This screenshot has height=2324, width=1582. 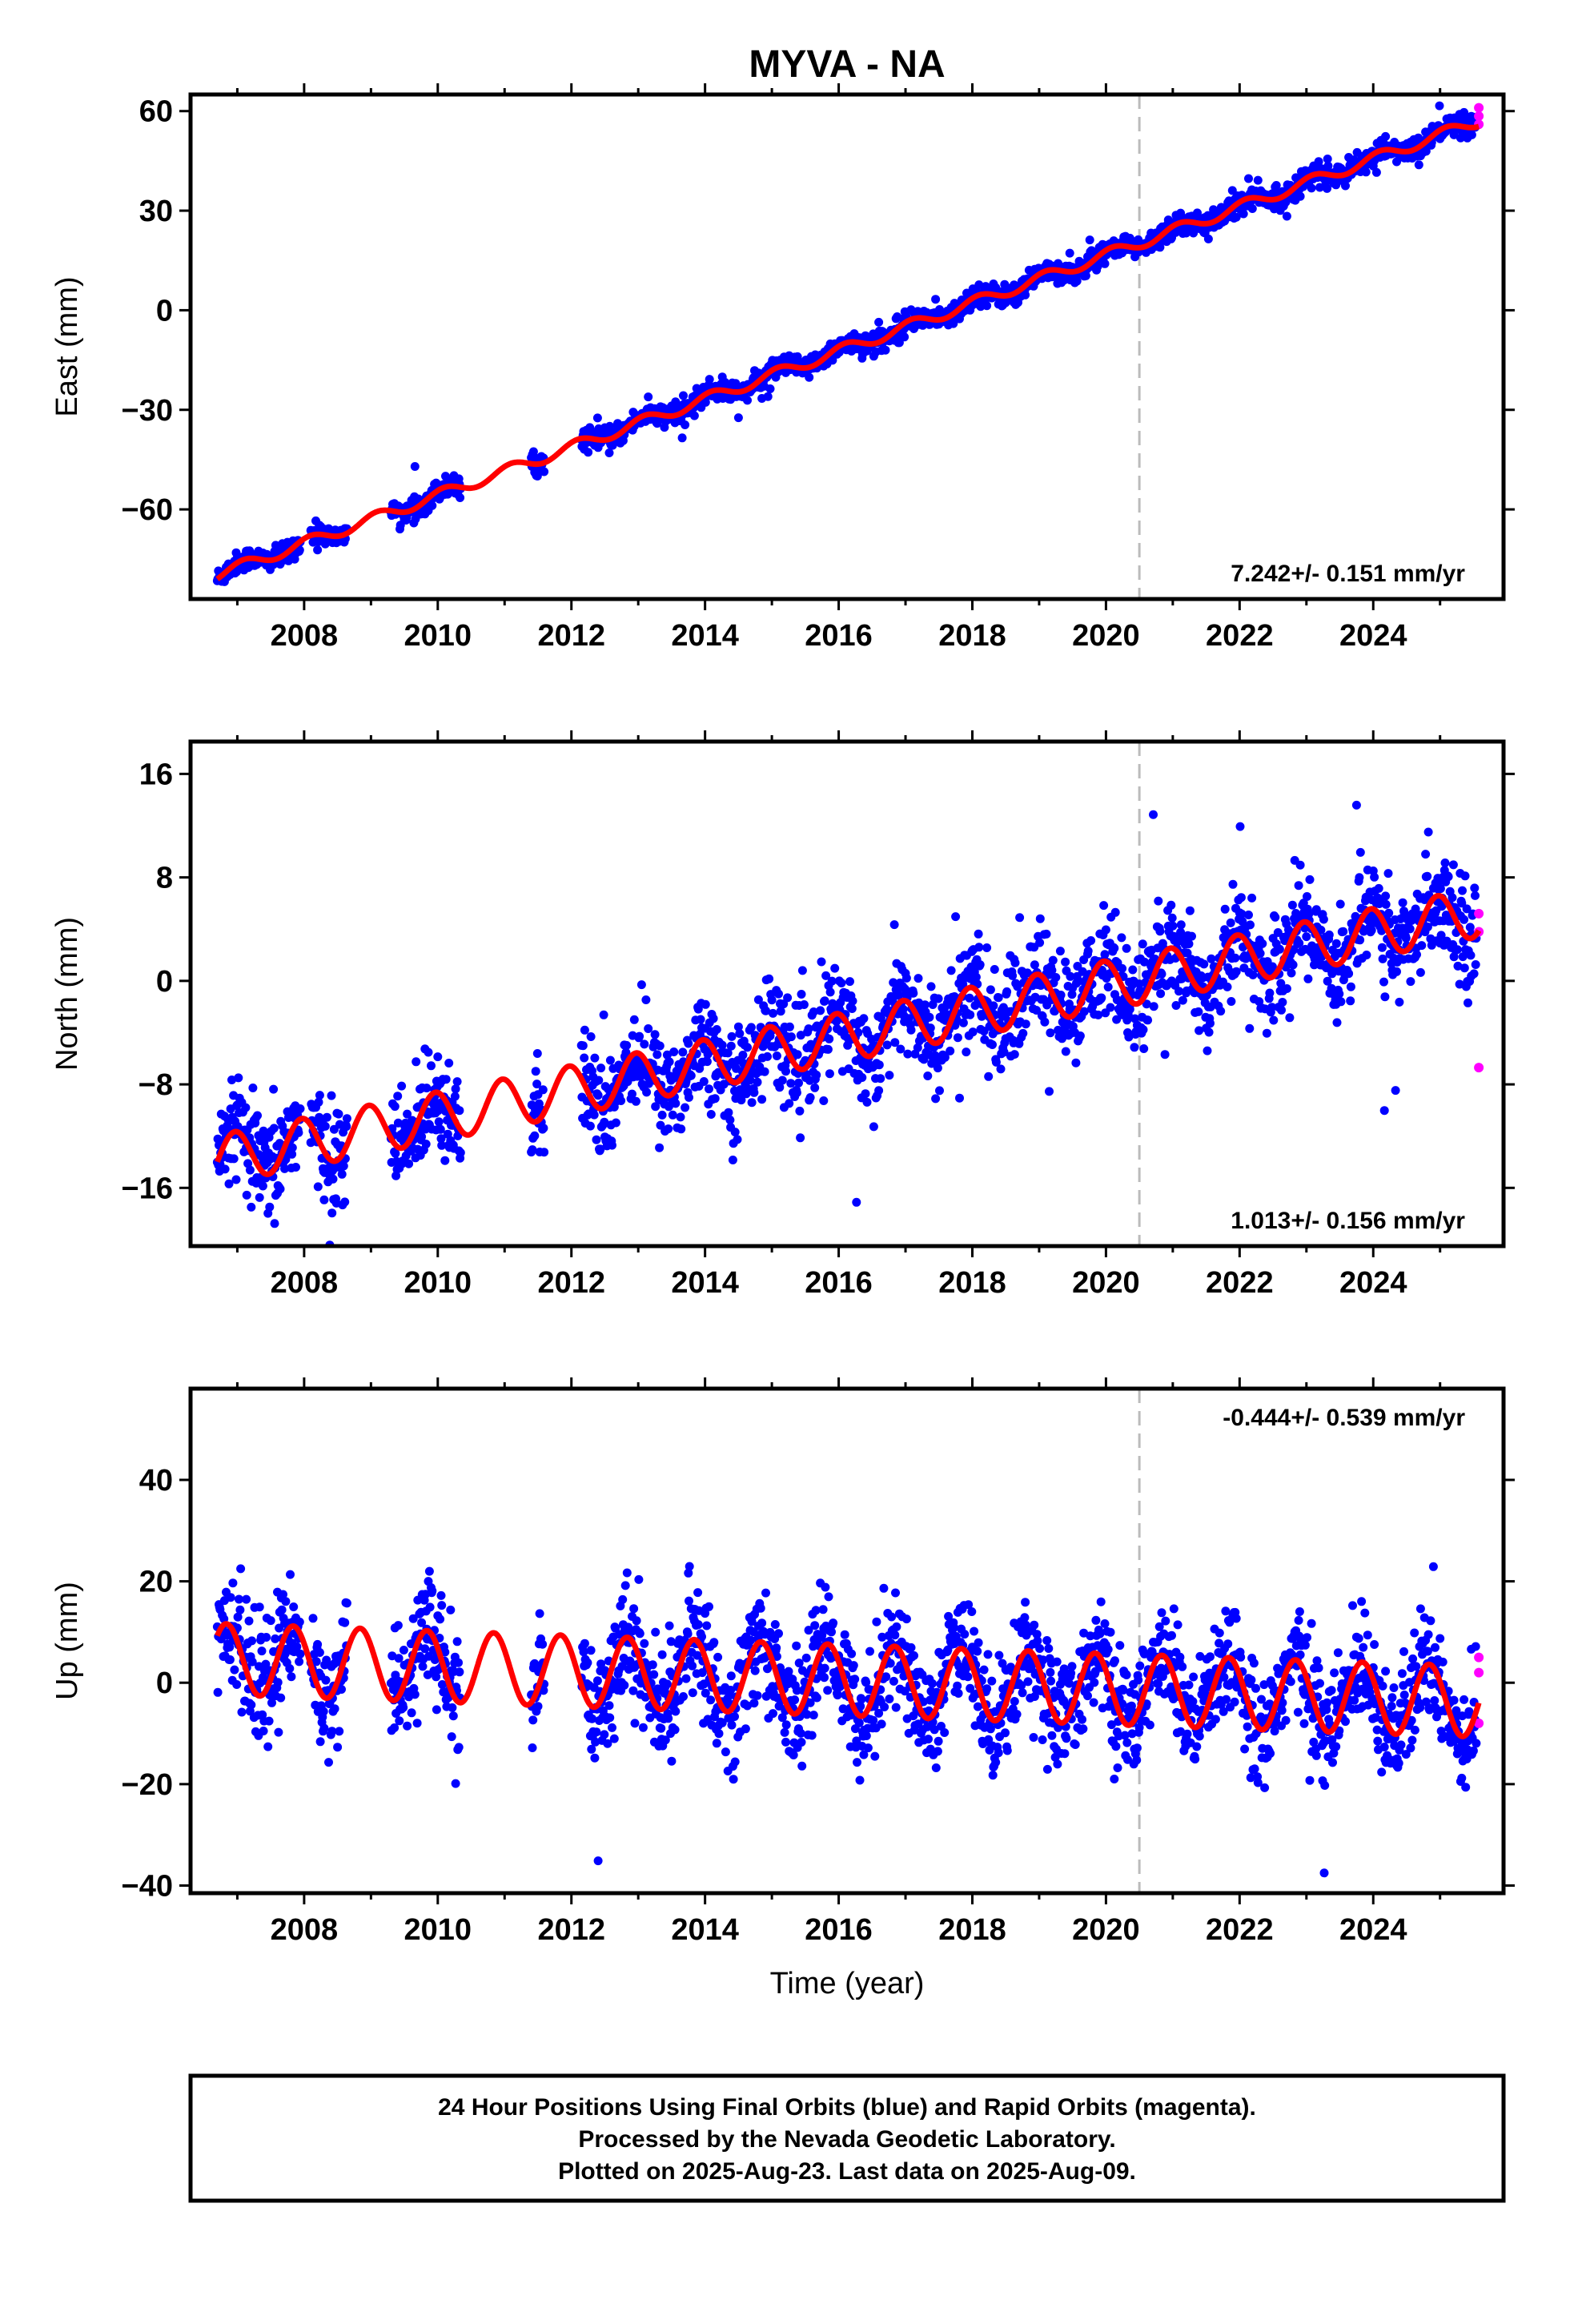 I want to click on y-tick-label: −60, so click(x=147, y=510).